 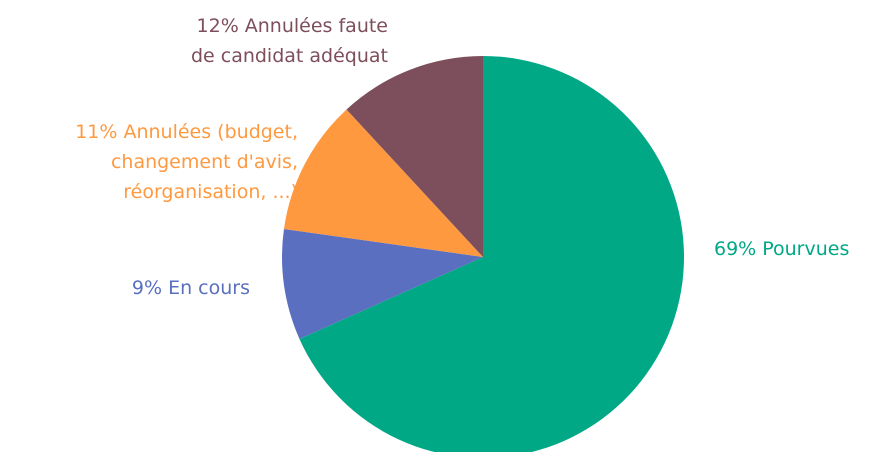 What do you see at coordinates (96, 132) in the screenshot?
I see `value-label: 11%` at bounding box center [96, 132].